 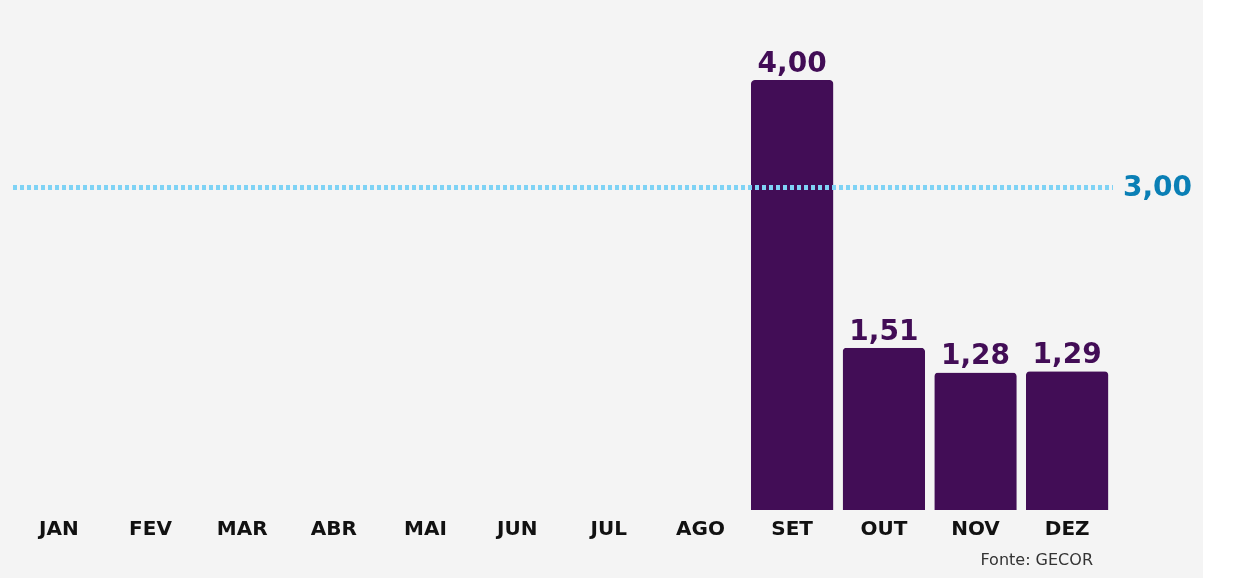 What do you see at coordinates (333, 527) in the screenshot?
I see `x-tick-label: ABR` at bounding box center [333, 527].